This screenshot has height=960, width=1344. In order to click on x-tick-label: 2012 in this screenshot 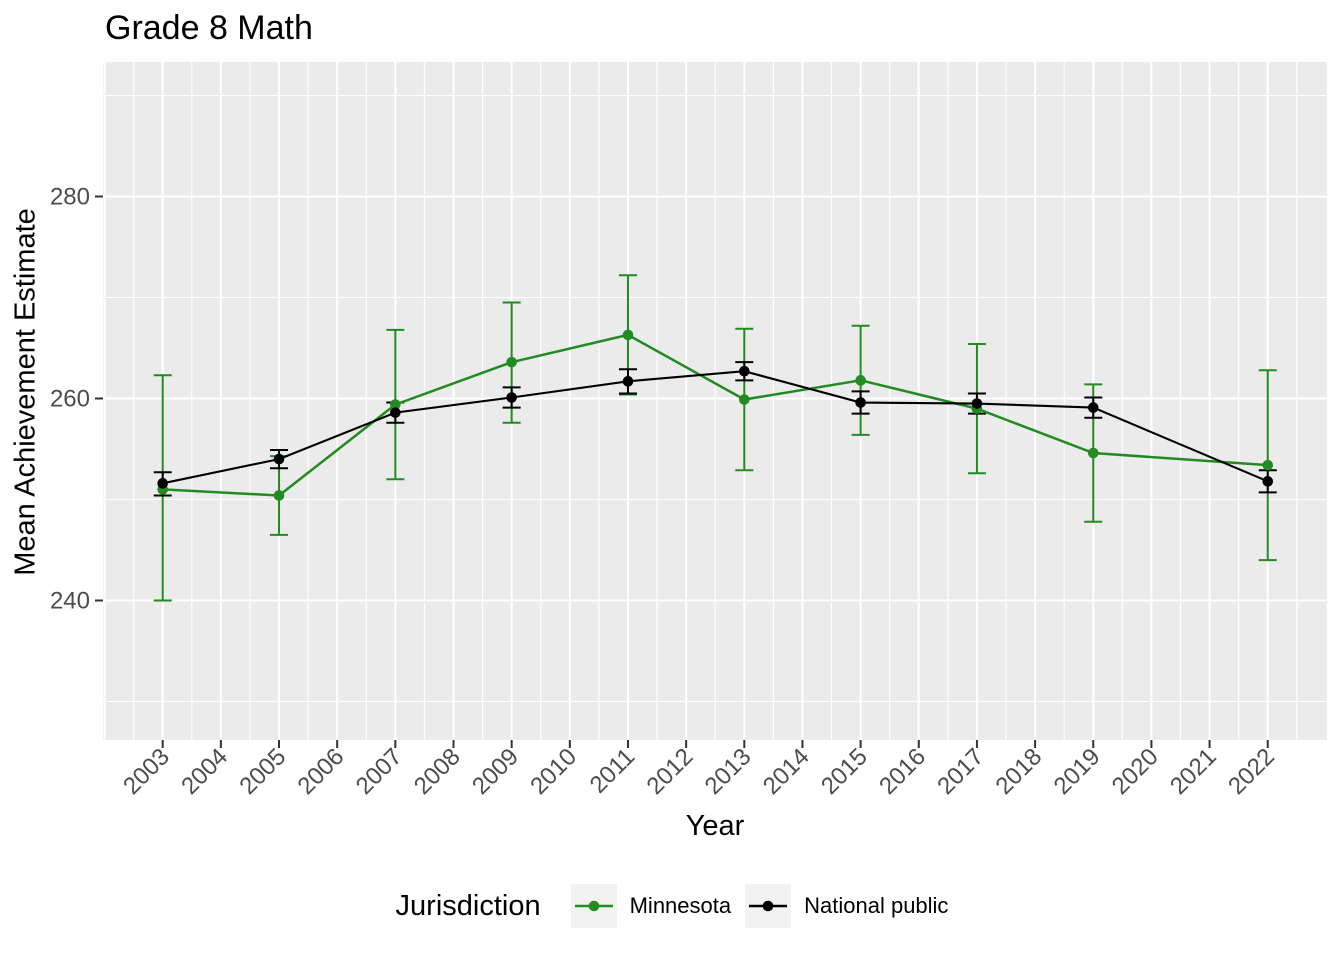, I will do `click(670, 771)`.